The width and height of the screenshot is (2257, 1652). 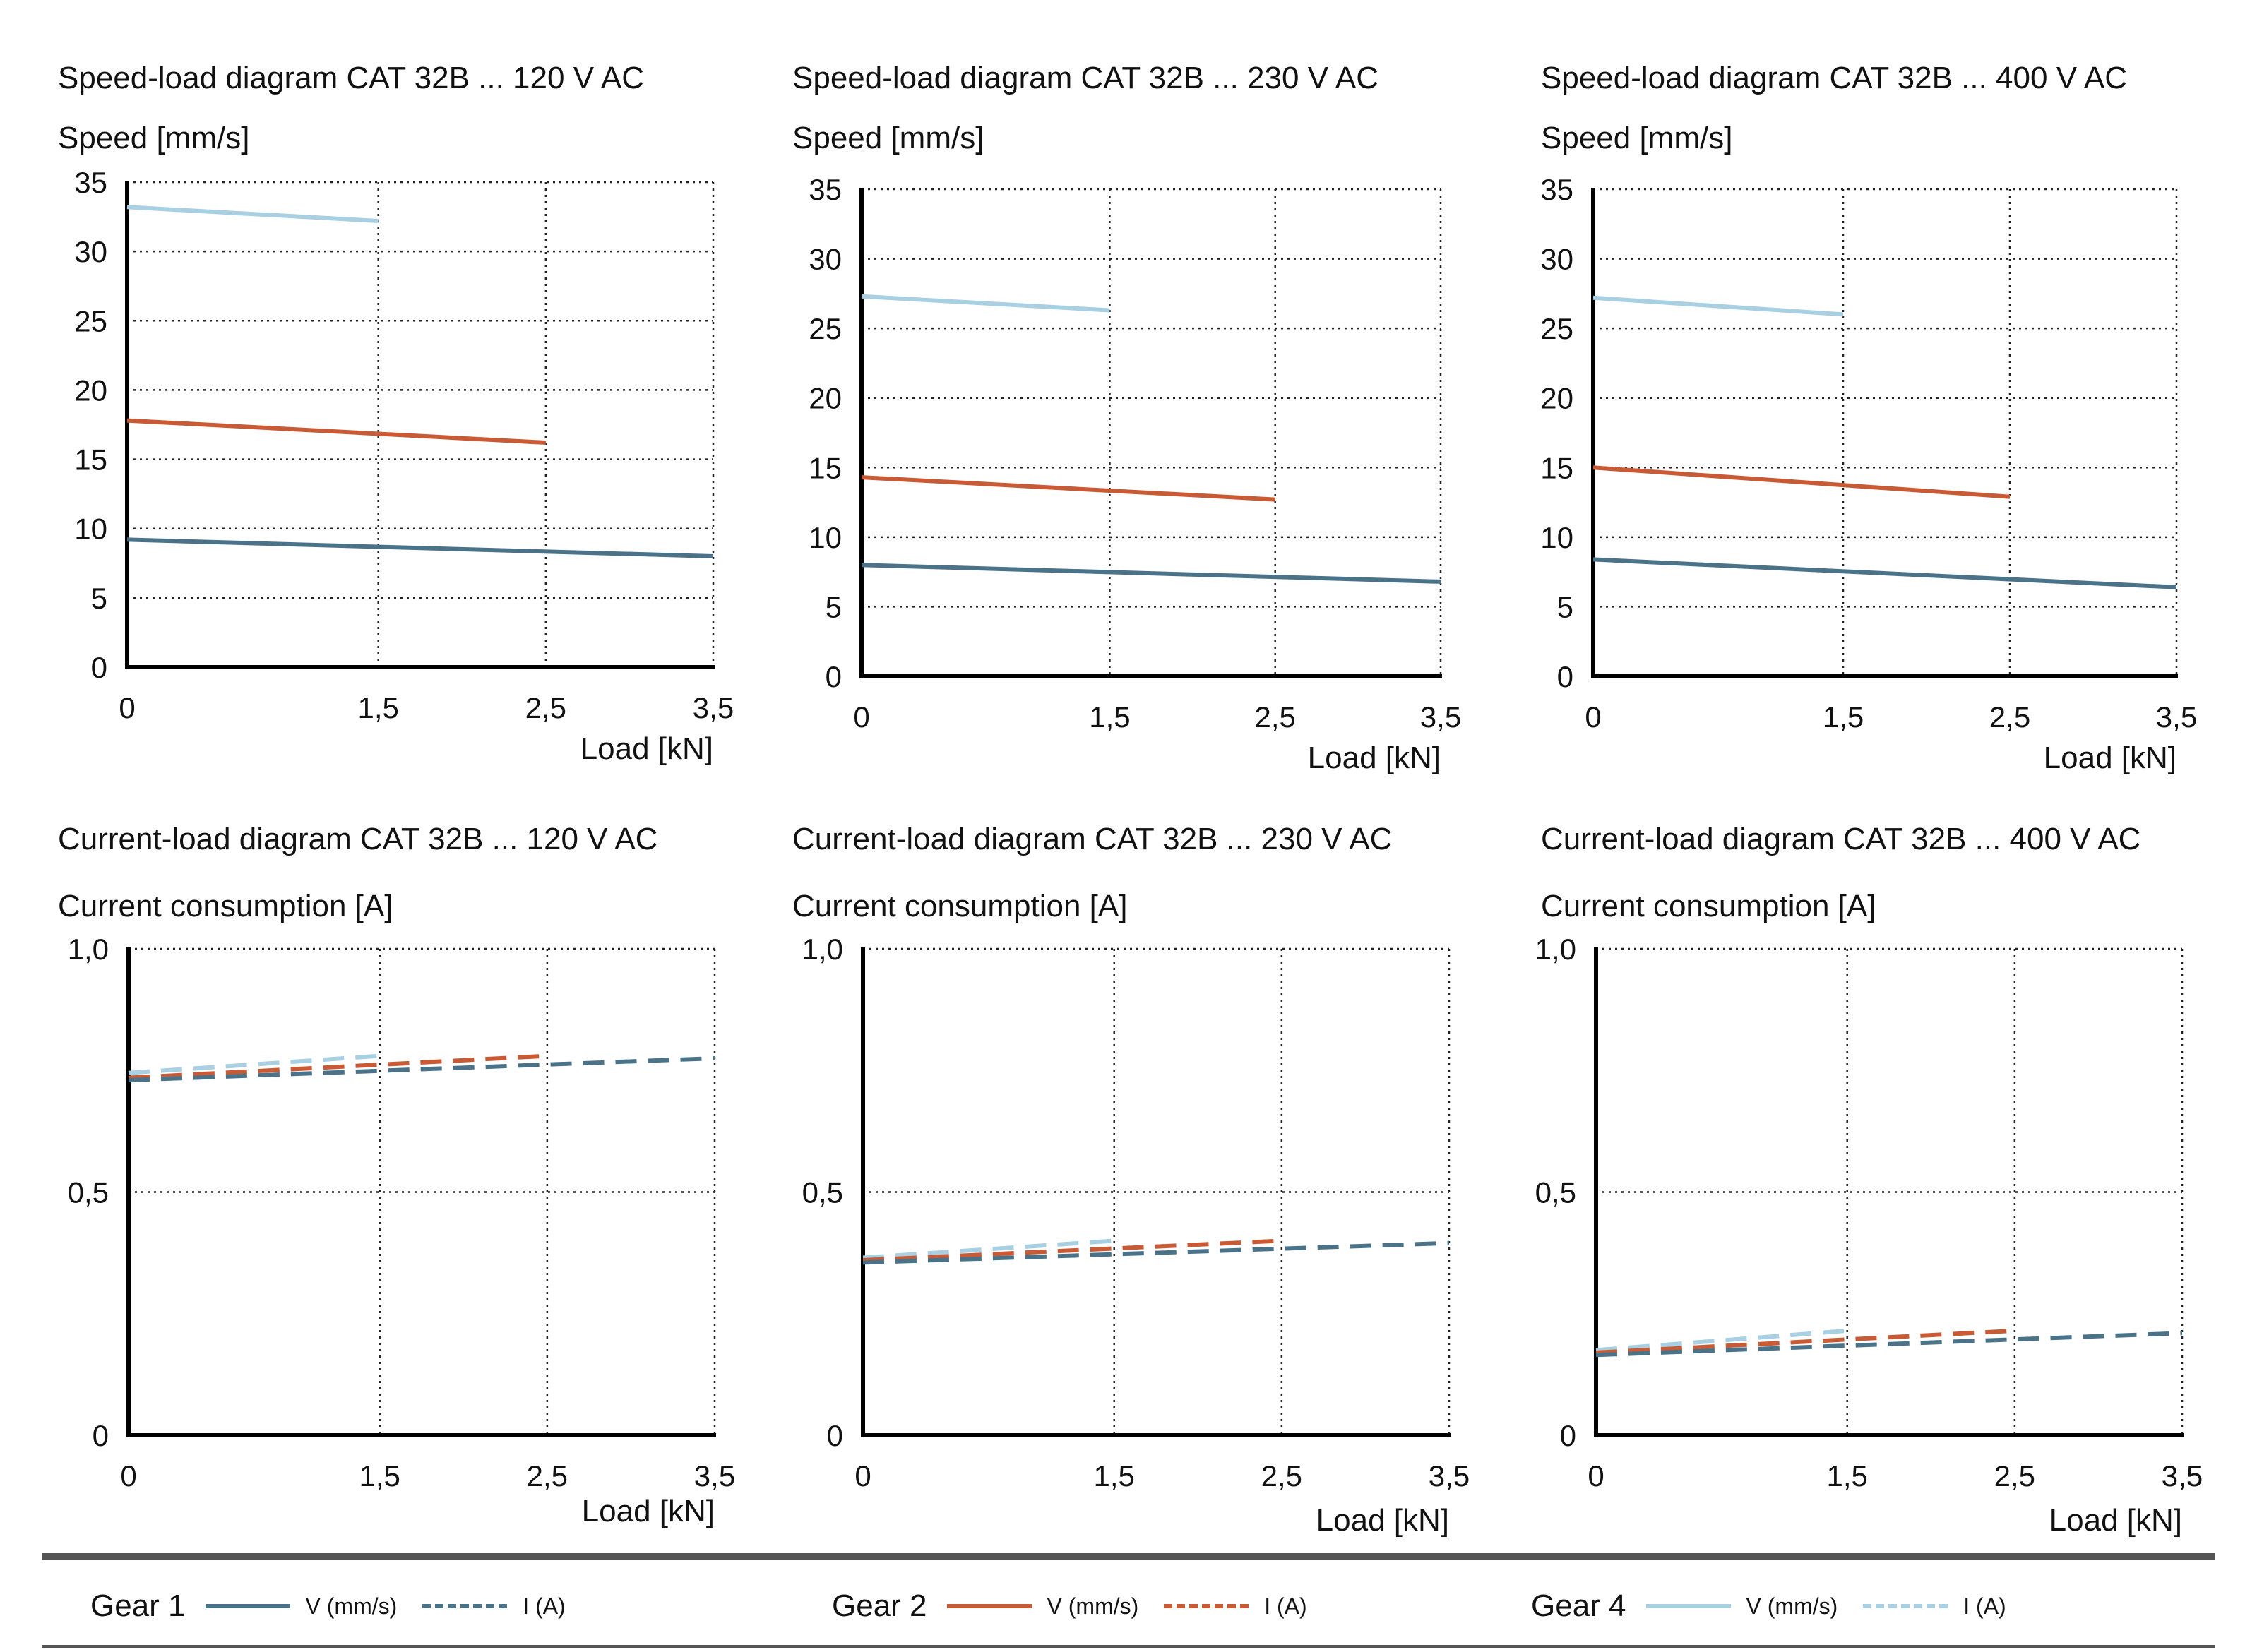 What do you see at coordinates (2010, 717) in the screenshot?
I see `chart3-x-tick-2: 2,5` at bounding box center [2010, 717].